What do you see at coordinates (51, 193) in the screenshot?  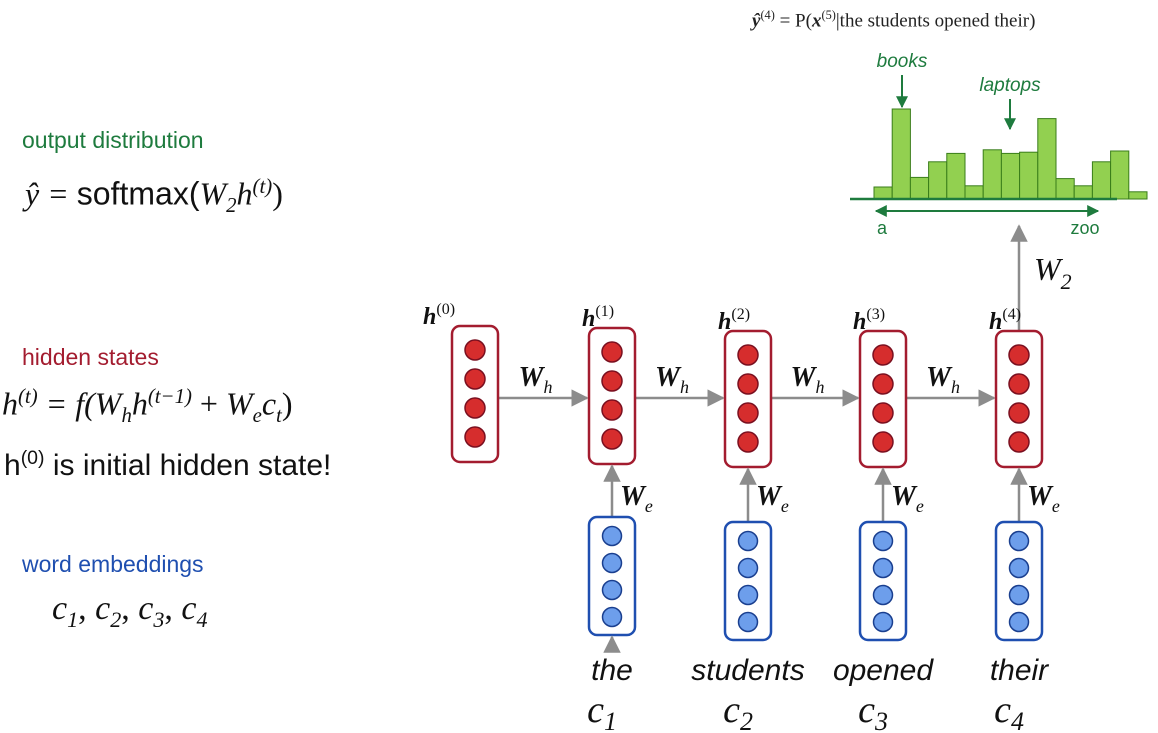 I see `output-lhs: ŷ =` at bounding box center [51, 193].